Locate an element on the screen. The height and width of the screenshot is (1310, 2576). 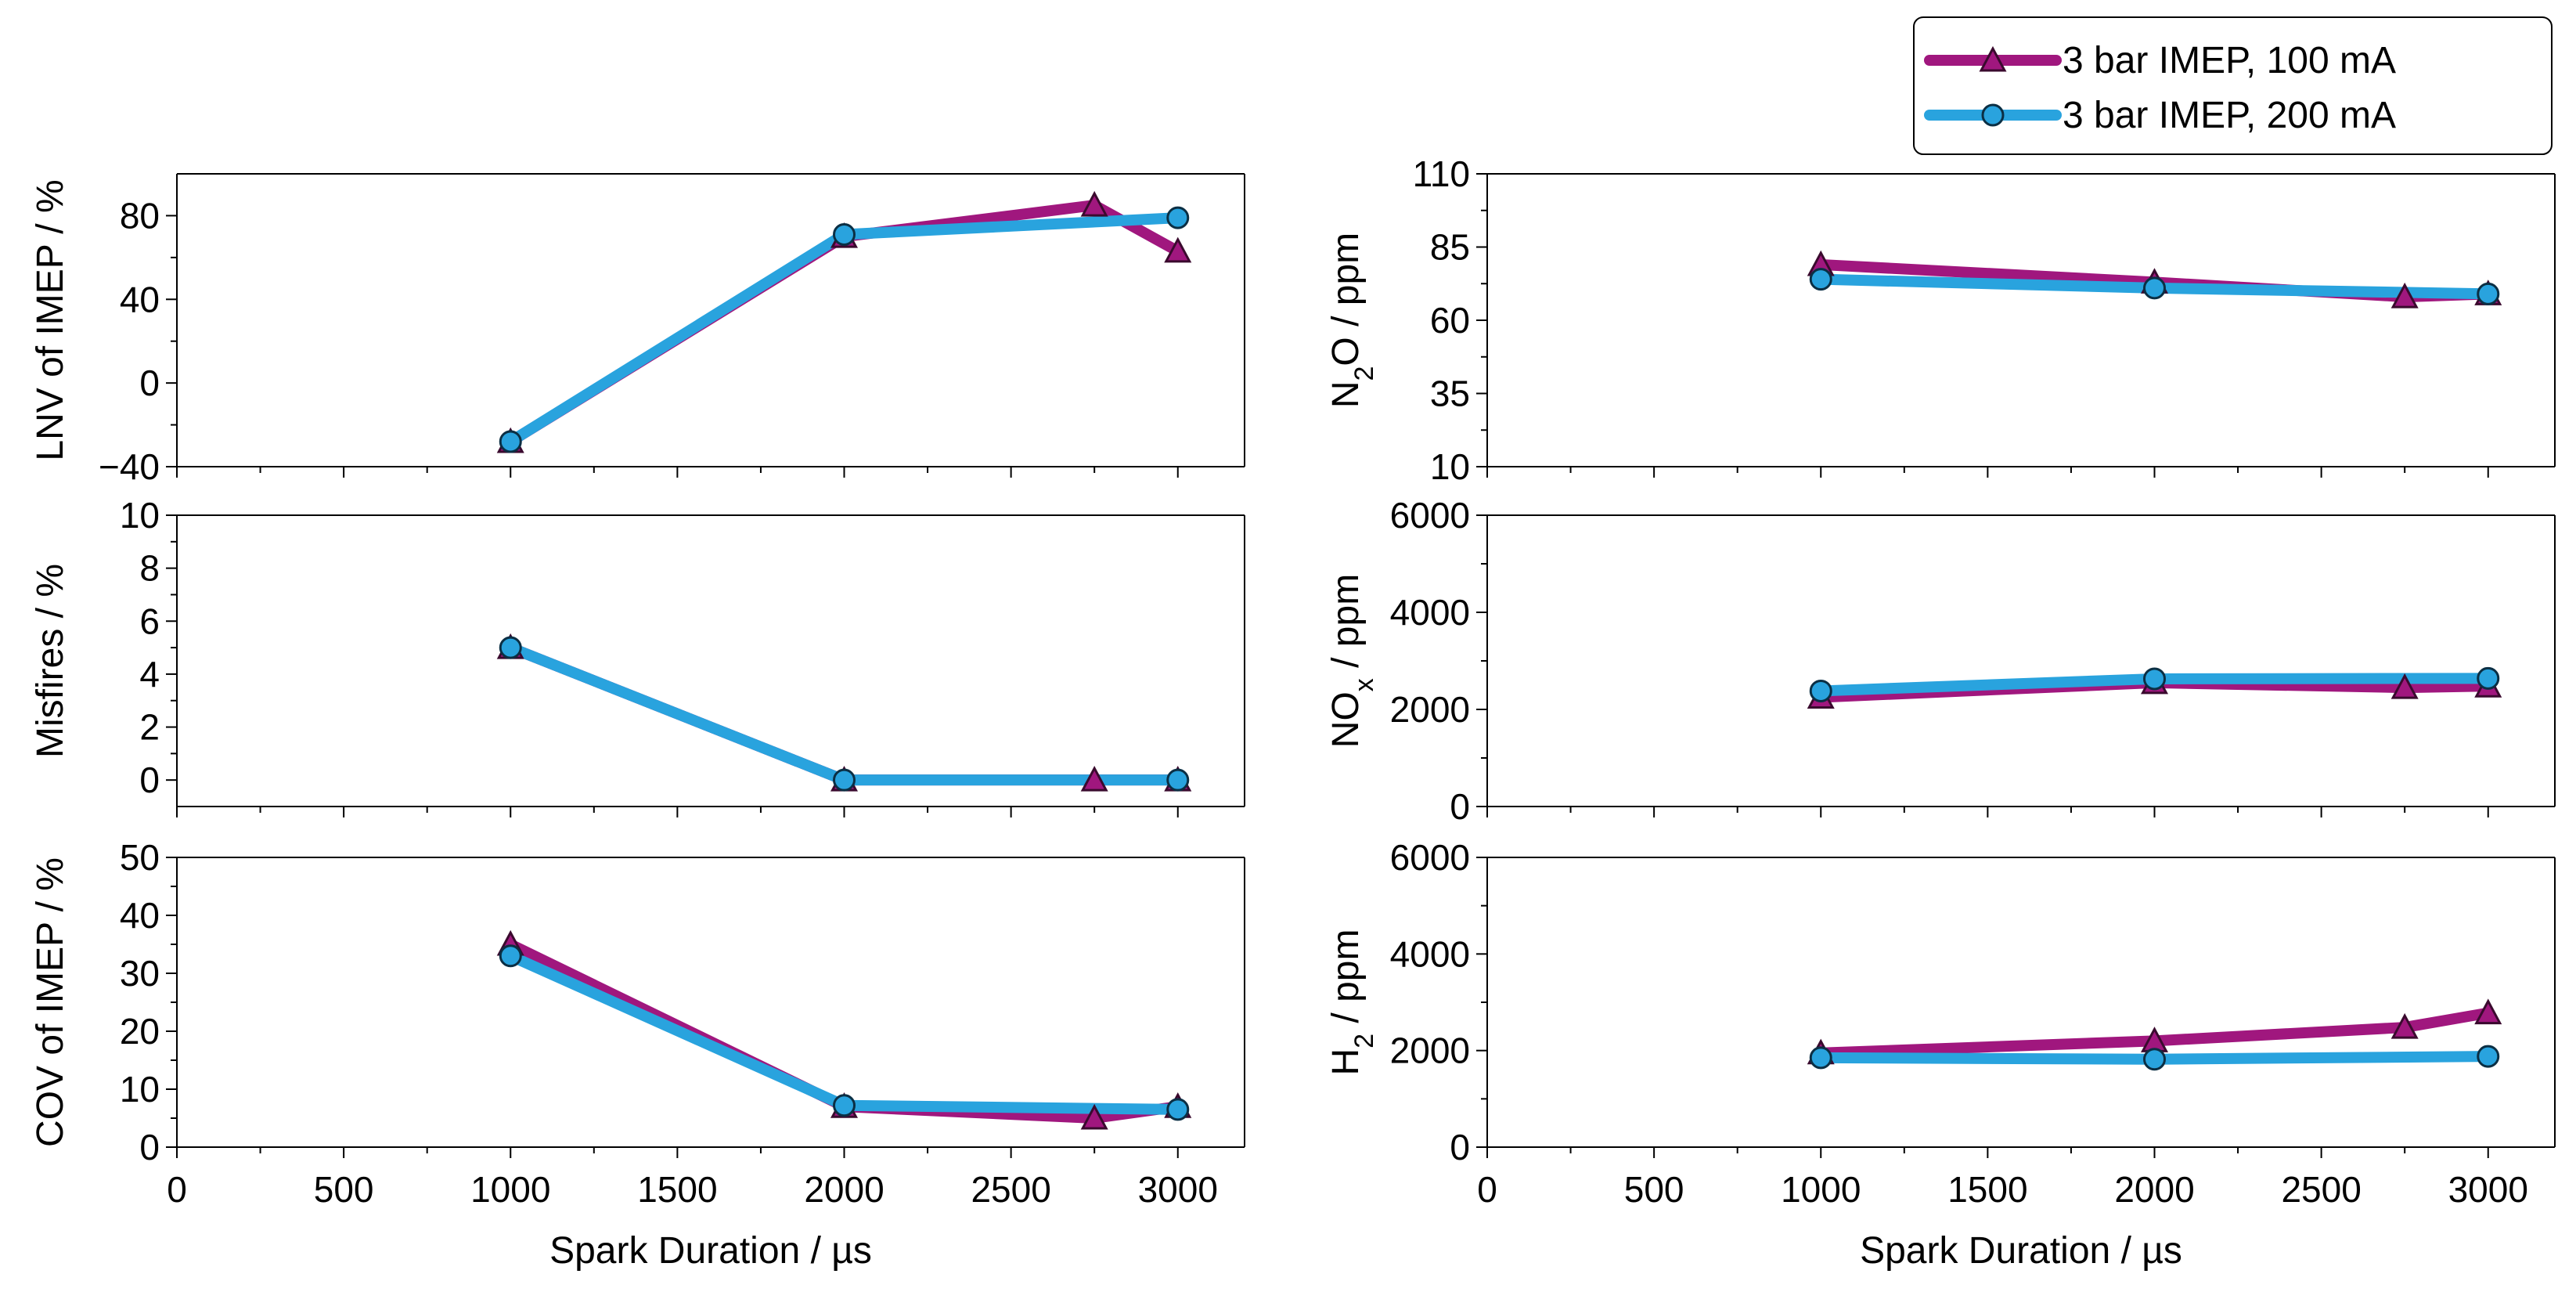
y-tick-label: 8 is located at coordinates (149, 568).